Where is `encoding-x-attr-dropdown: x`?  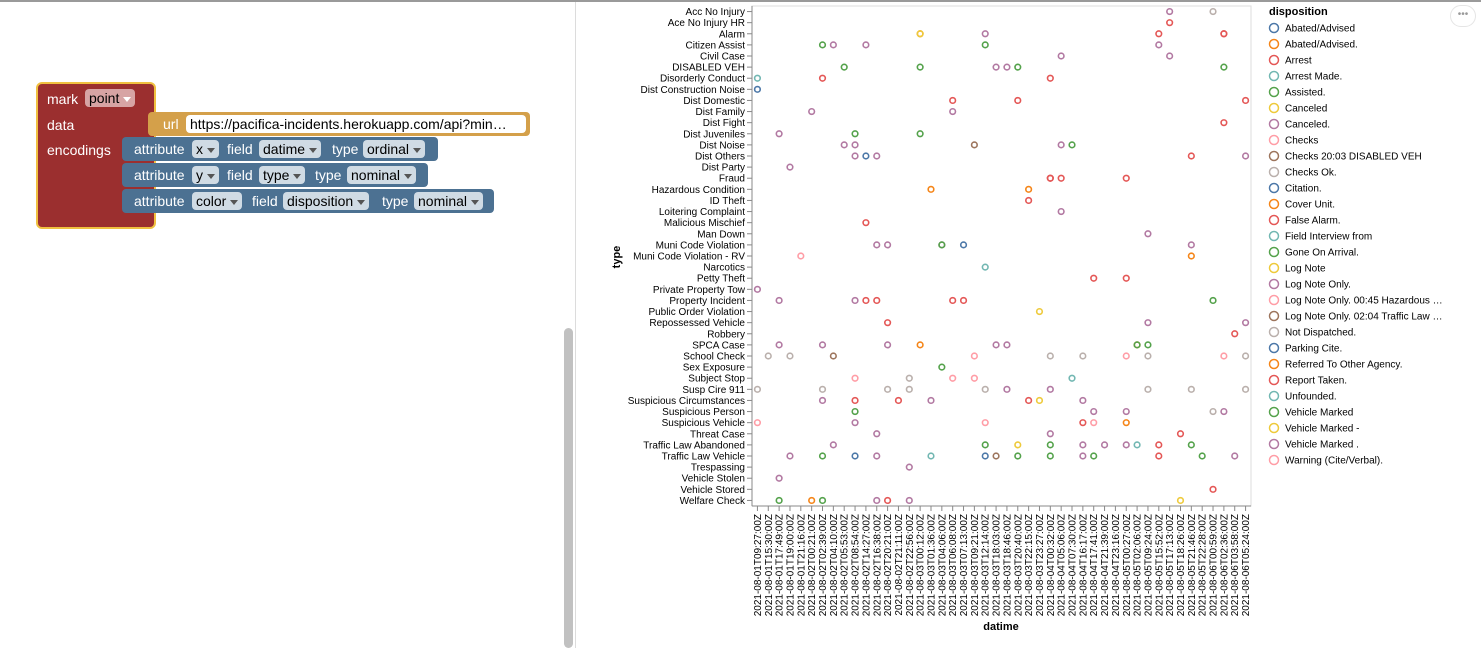 encoding-x-attr-dropdown: x is located at coordinates (205, 149).